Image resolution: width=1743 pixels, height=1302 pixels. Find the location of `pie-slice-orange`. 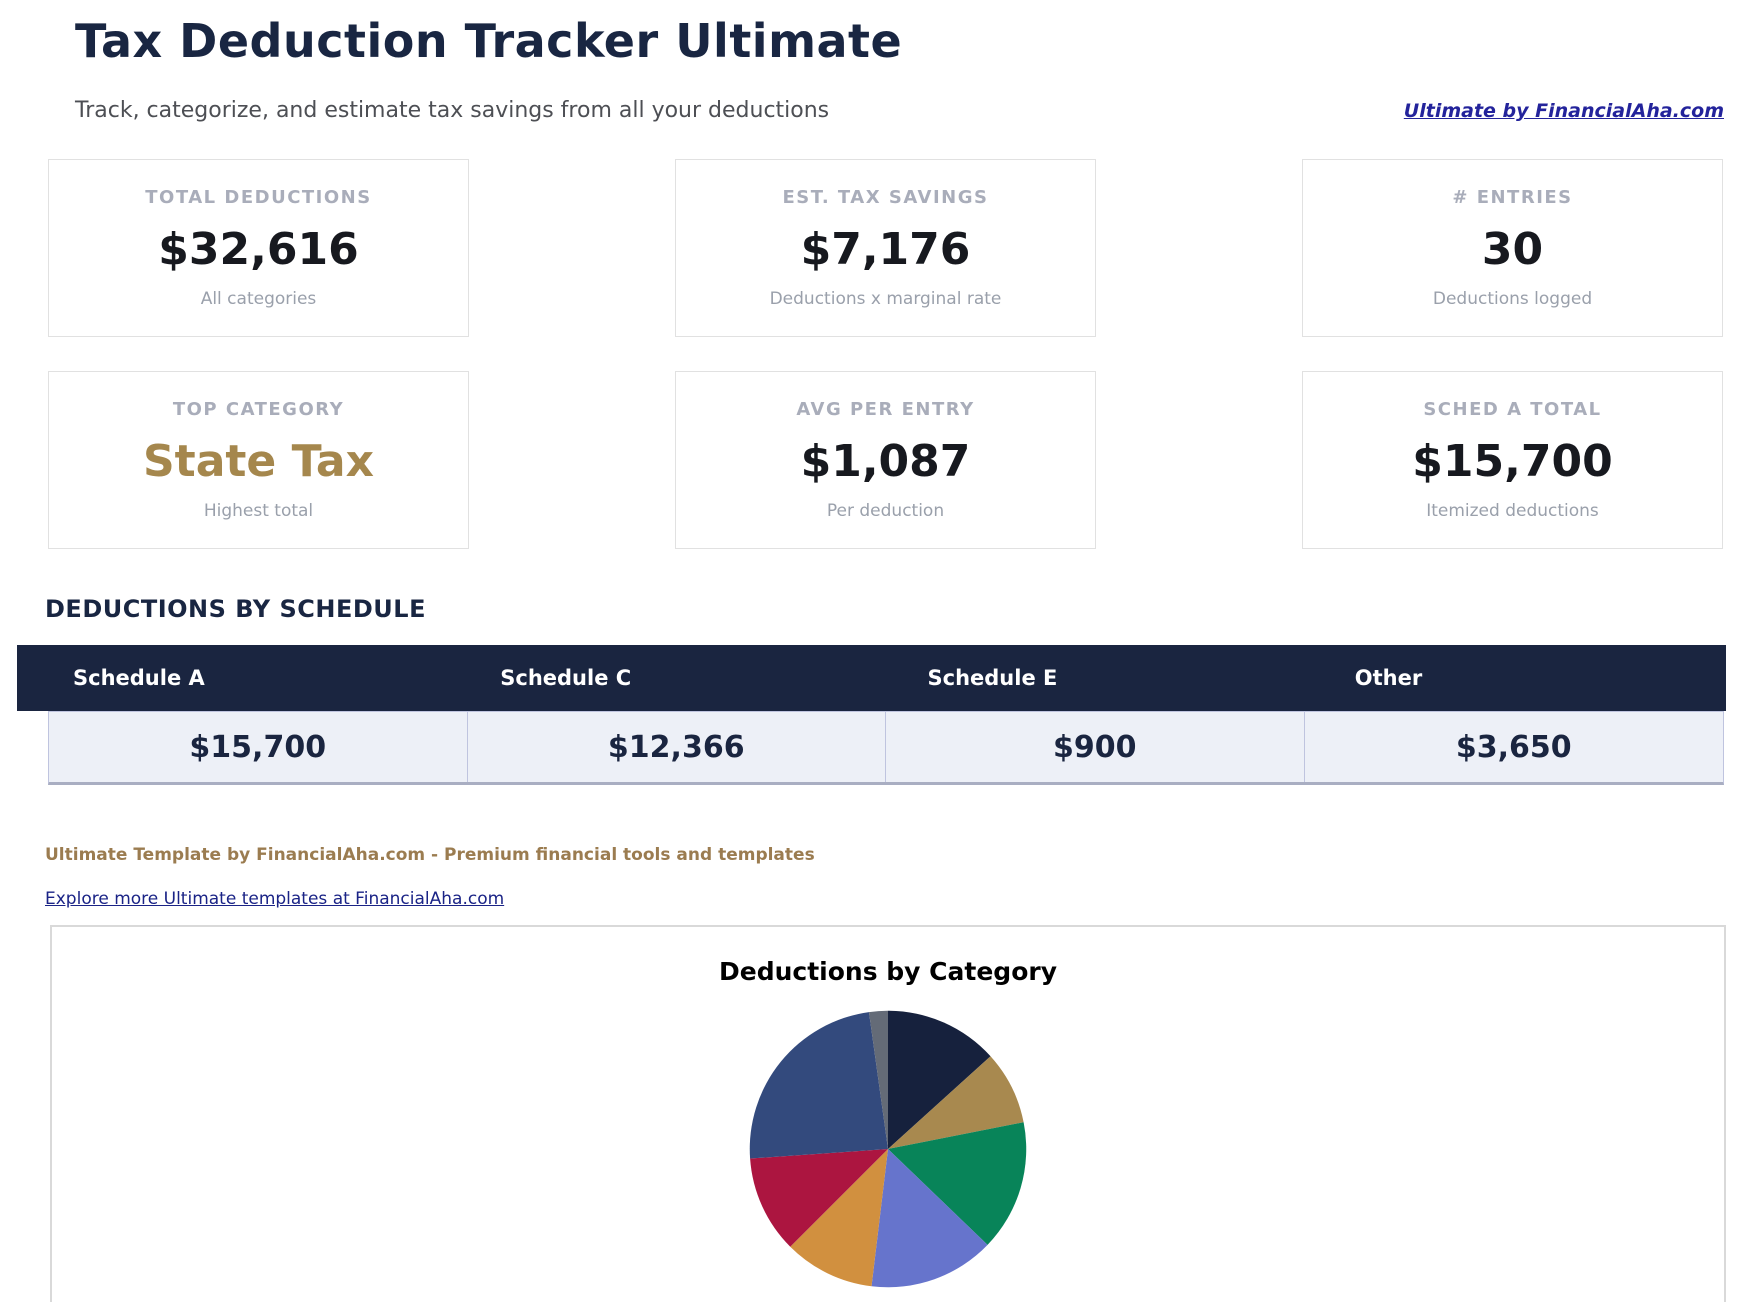

pie-slice-orange is located at coordinates (839, 1218).